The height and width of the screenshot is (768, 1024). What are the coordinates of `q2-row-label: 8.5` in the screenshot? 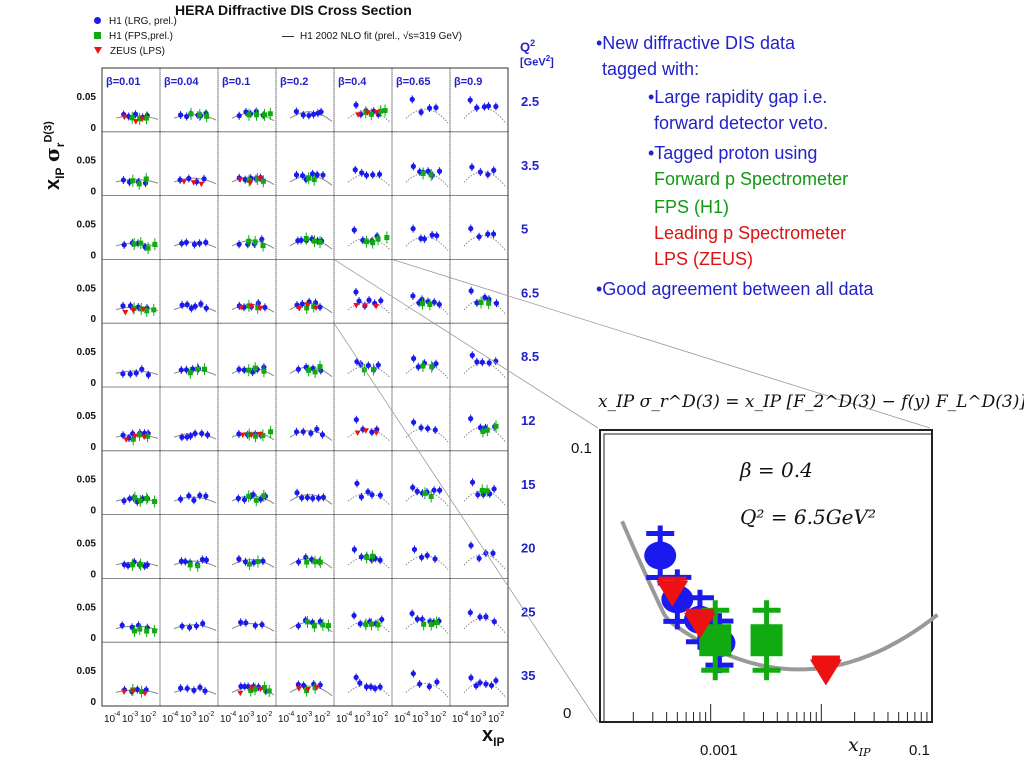 It's located at (530, 356).